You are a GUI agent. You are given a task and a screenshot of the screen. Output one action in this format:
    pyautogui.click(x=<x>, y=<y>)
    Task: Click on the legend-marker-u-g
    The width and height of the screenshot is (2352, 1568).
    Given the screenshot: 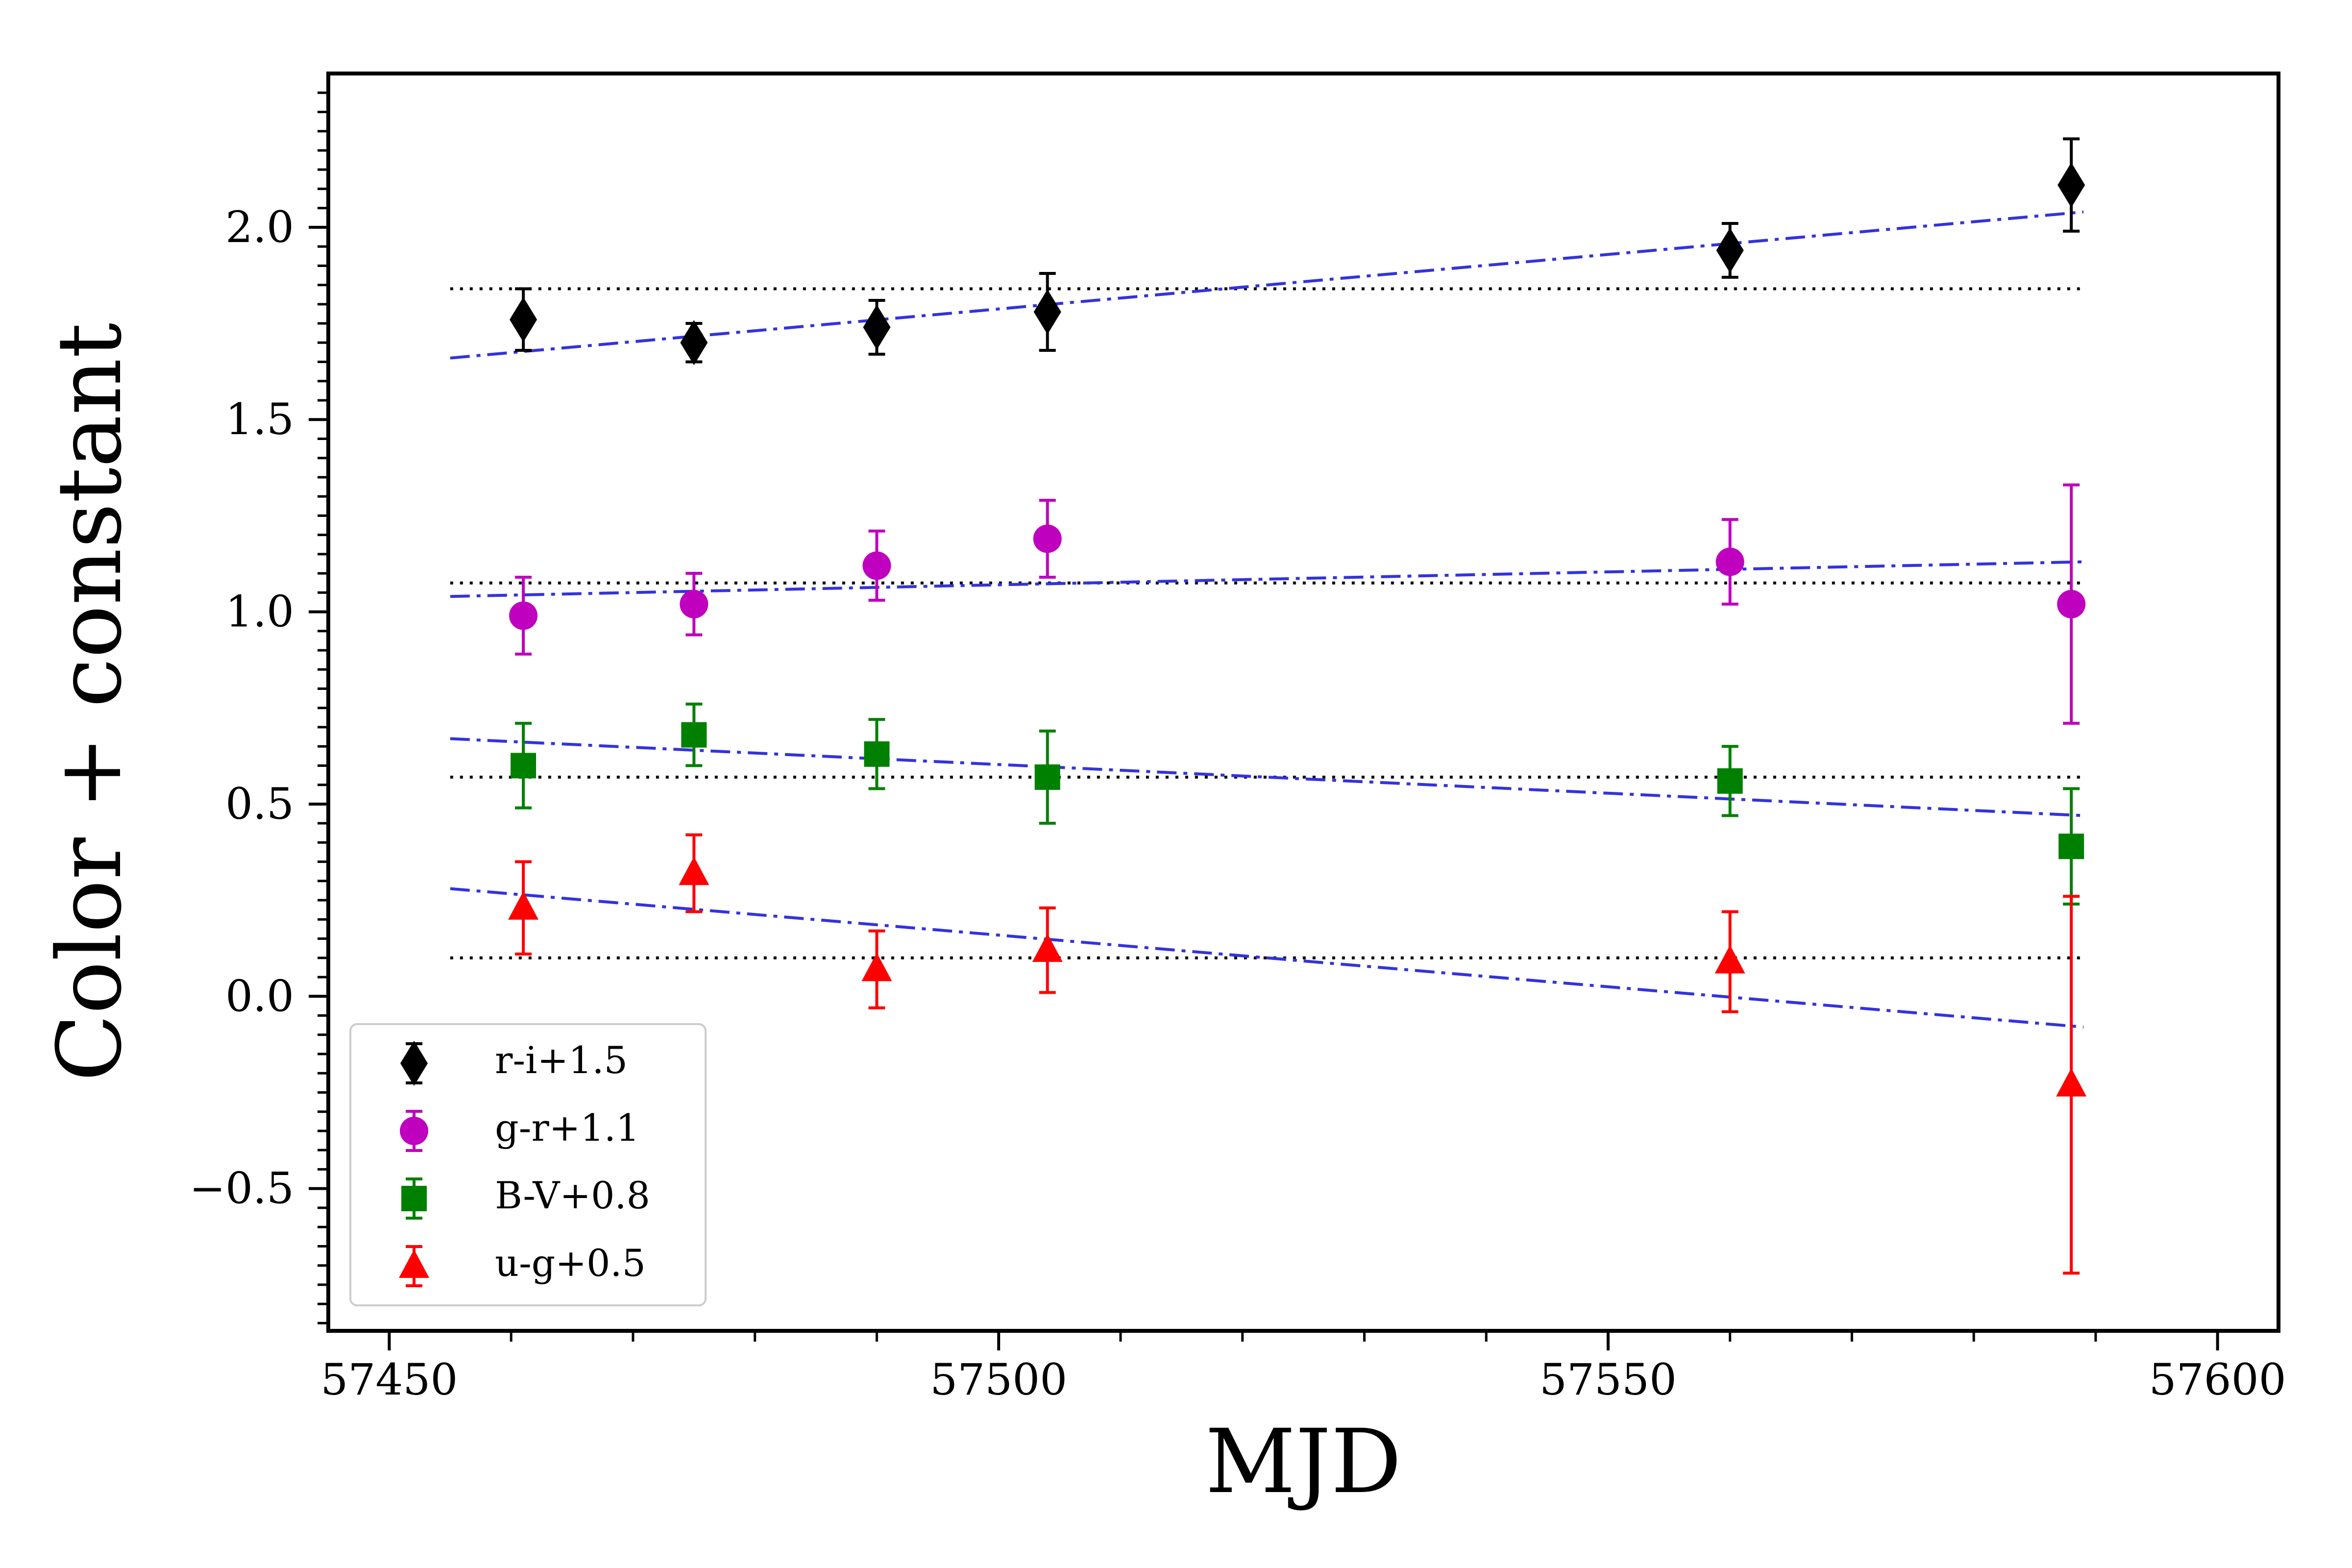 What is the action you would take?
    pyautogui.click(x=414, y=1266)
    